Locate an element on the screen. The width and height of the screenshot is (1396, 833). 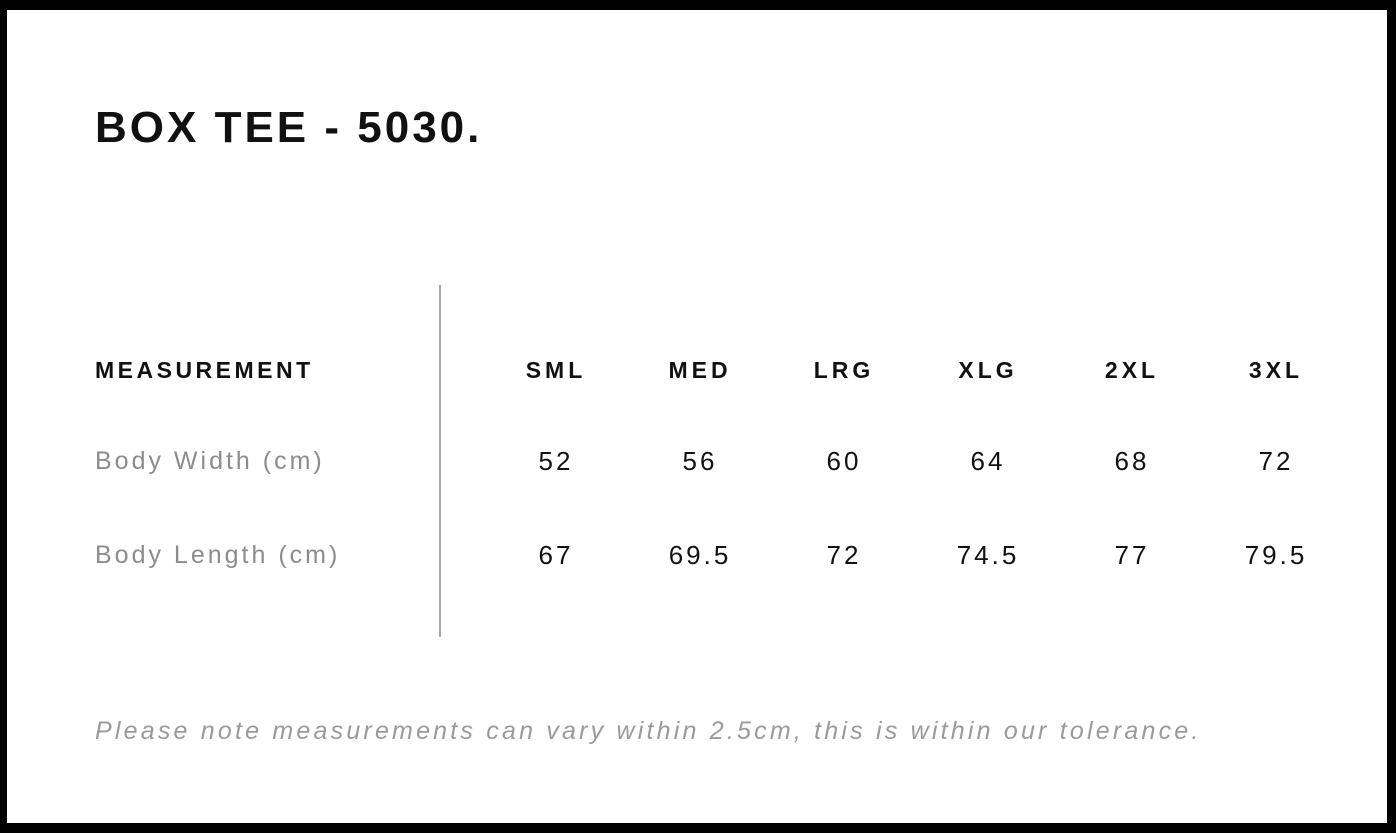
cell-body-width-med: 56 is located at coordinates (700, 460).